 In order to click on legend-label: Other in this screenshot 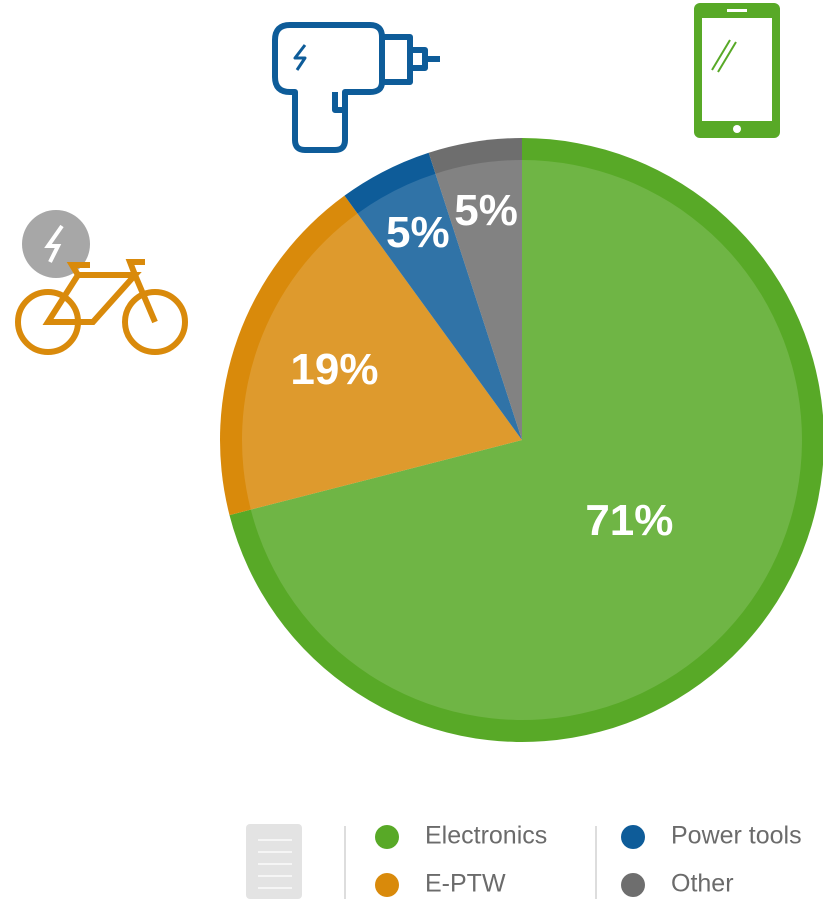, I will do `click(702, 884)`.